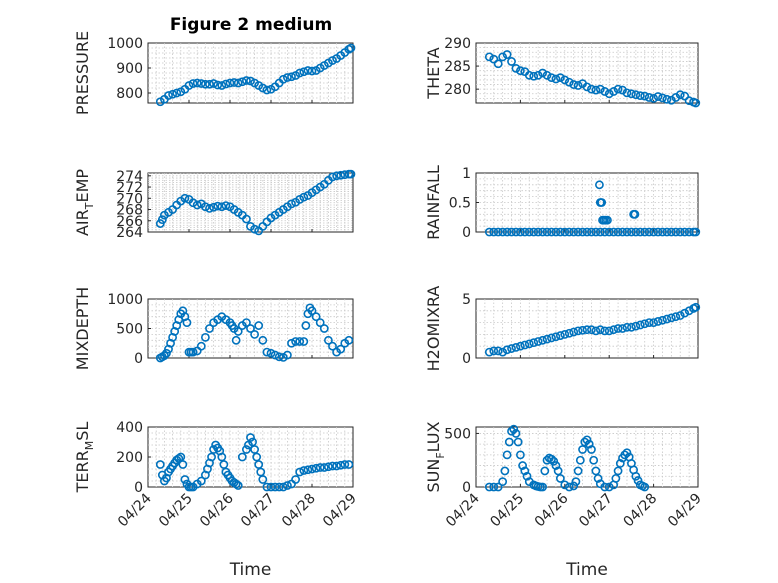  What do you see at coordinates (82, 431) in the screenshot?
I see `y-label-rest: SL` at bounding box center [82, 431].